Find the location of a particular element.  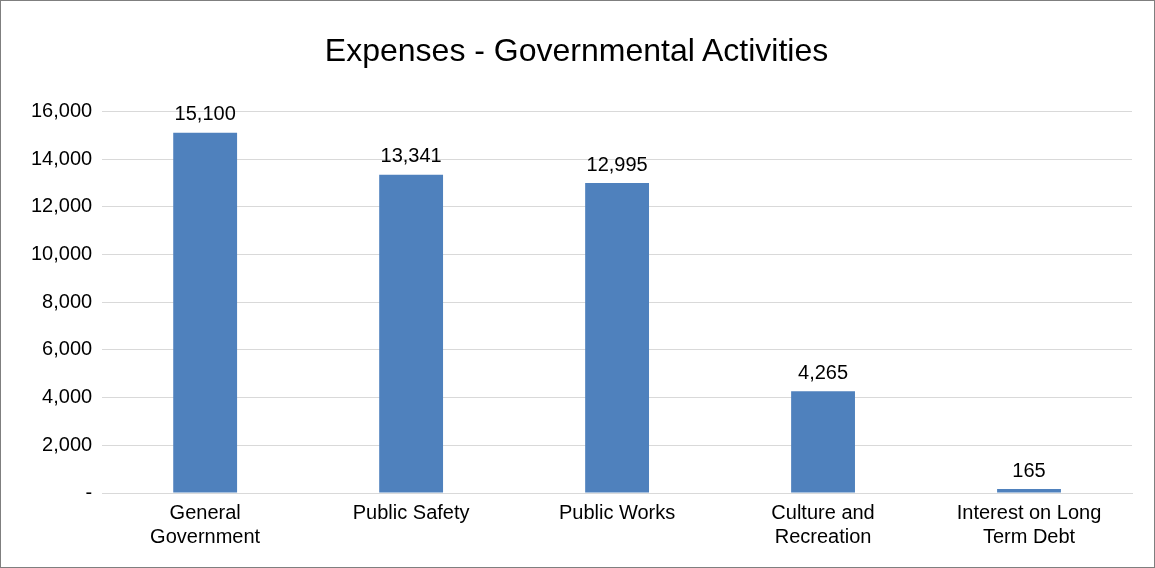

data-label: 165 is located at coordinates (1029, 469).